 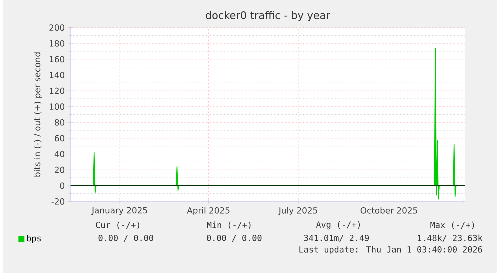 What do you see at coordinates (58, 201) in the screenshot?
I see `y-tick-label: -20` at bounding box center [58, 201].